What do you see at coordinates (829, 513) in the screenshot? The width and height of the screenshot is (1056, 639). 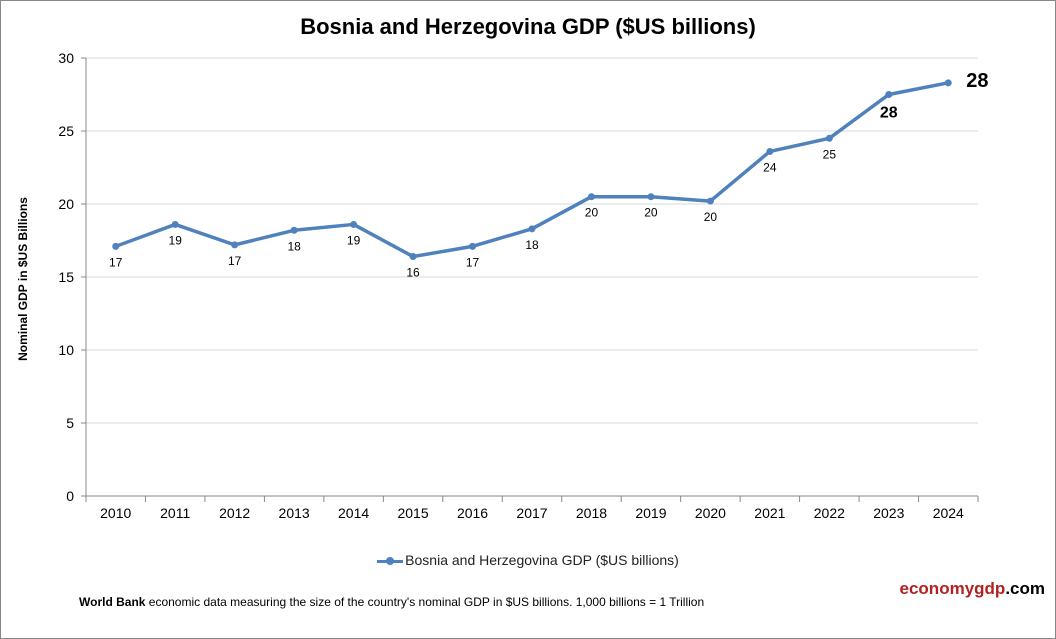 I see `x-tick-label: 2022` at bounding box center [829, 513].